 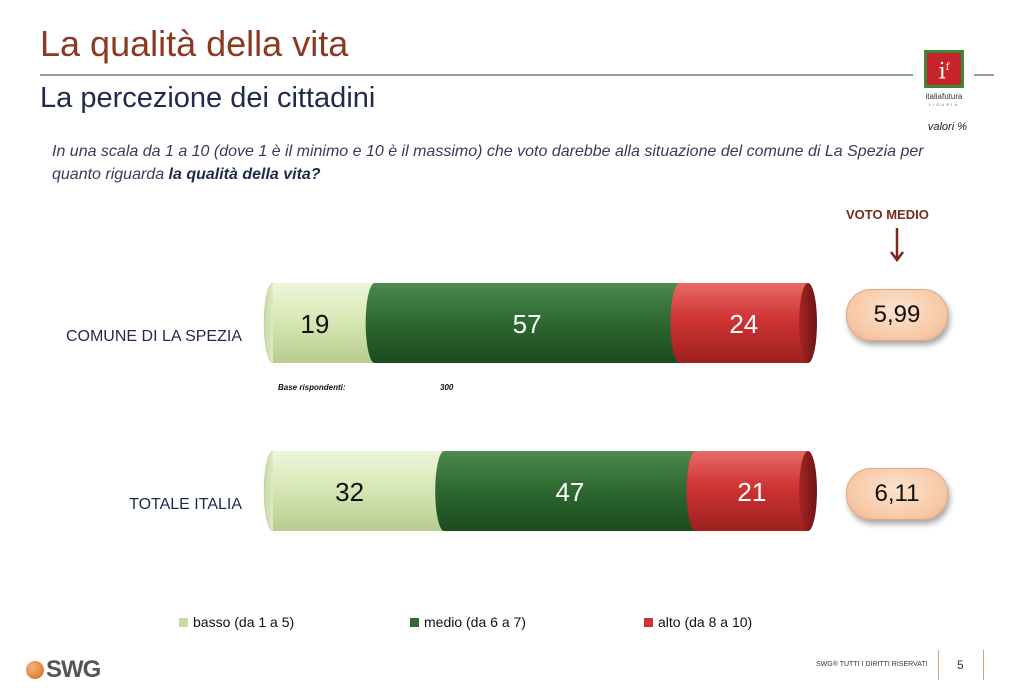 I want to click on title-divider-right, so click(x=984, y=75).